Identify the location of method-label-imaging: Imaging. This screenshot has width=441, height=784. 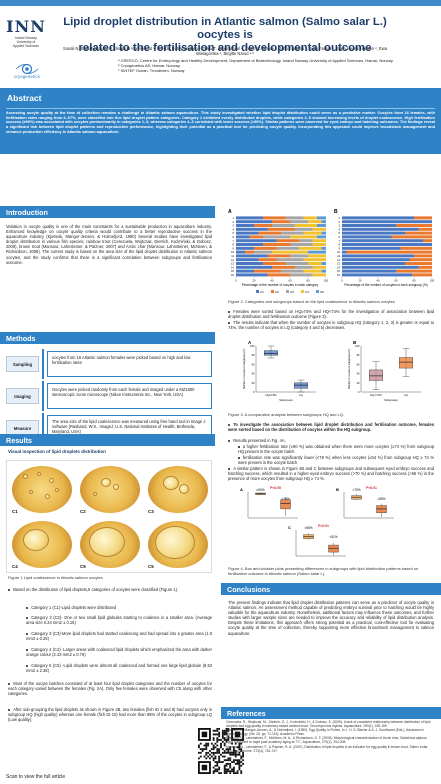
(22, 396).